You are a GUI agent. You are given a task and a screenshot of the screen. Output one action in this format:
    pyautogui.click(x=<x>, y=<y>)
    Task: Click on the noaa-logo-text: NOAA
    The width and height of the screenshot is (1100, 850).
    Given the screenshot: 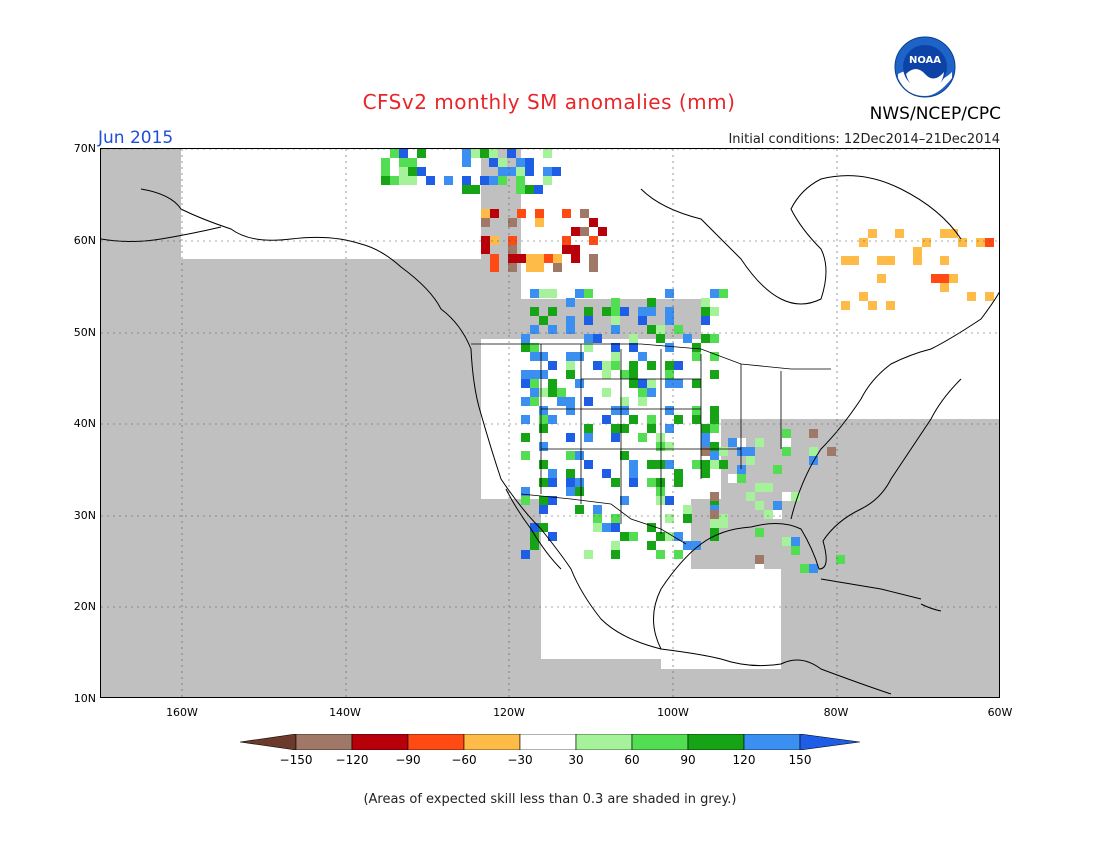 What is the action you would take?
    pyautogui.click(x=925, y=60)
    